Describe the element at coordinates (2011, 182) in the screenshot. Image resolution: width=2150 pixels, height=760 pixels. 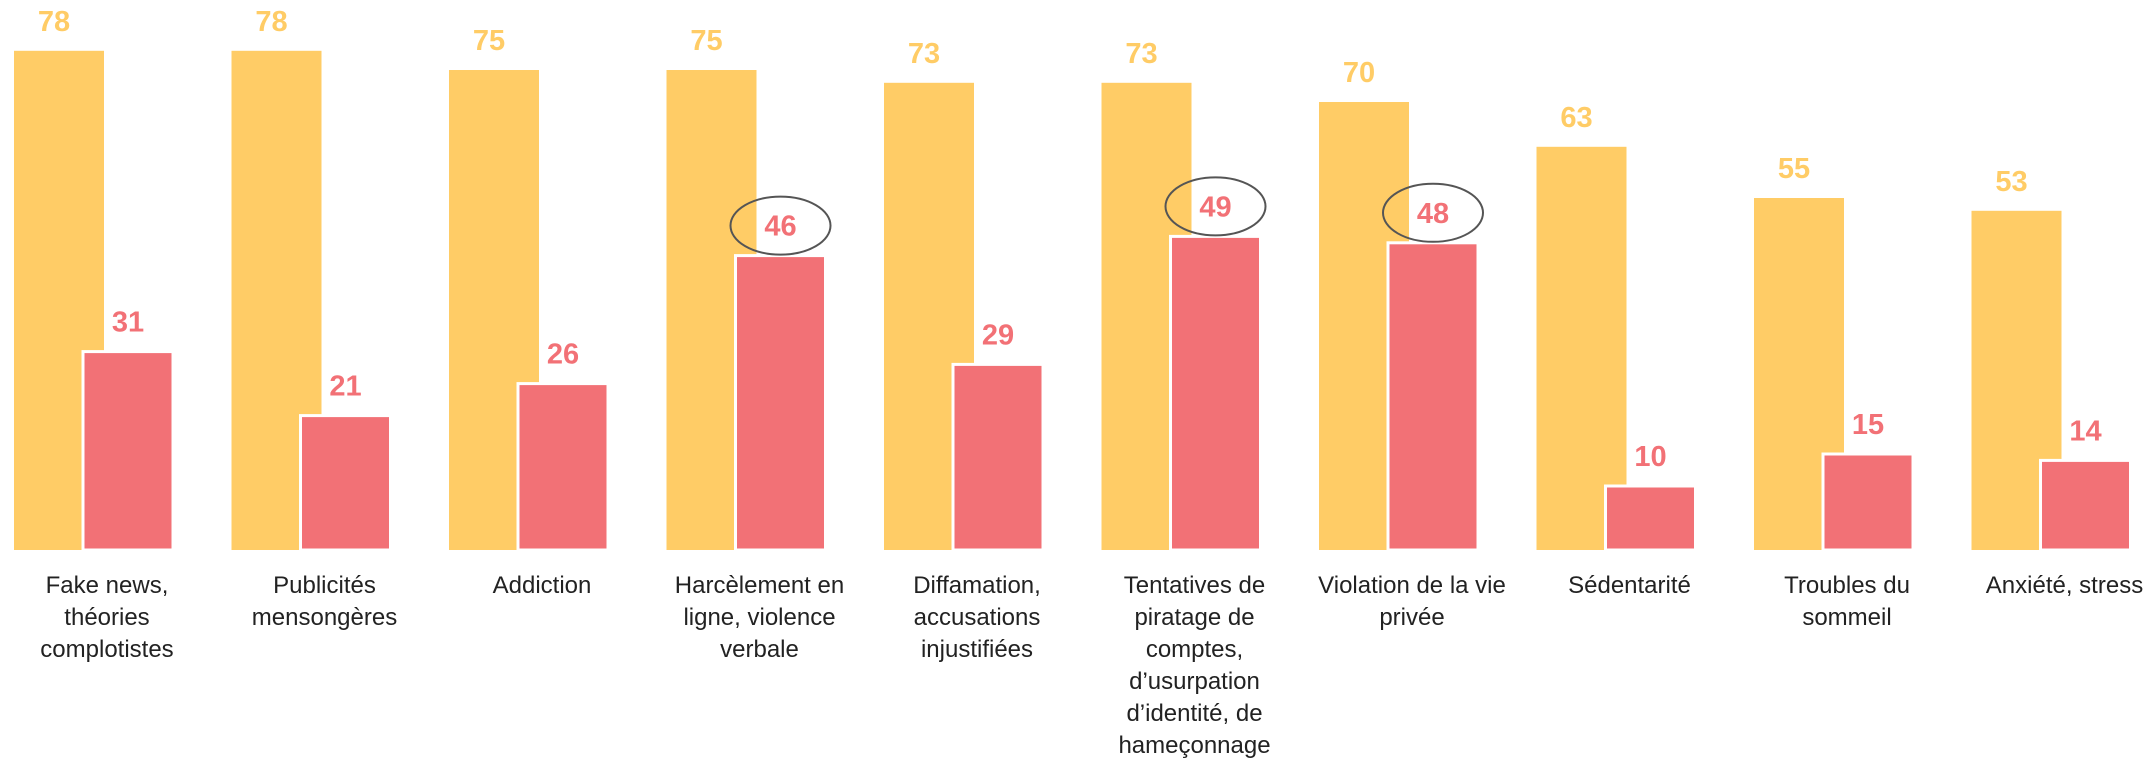
I see `data-label: 53` at that location.